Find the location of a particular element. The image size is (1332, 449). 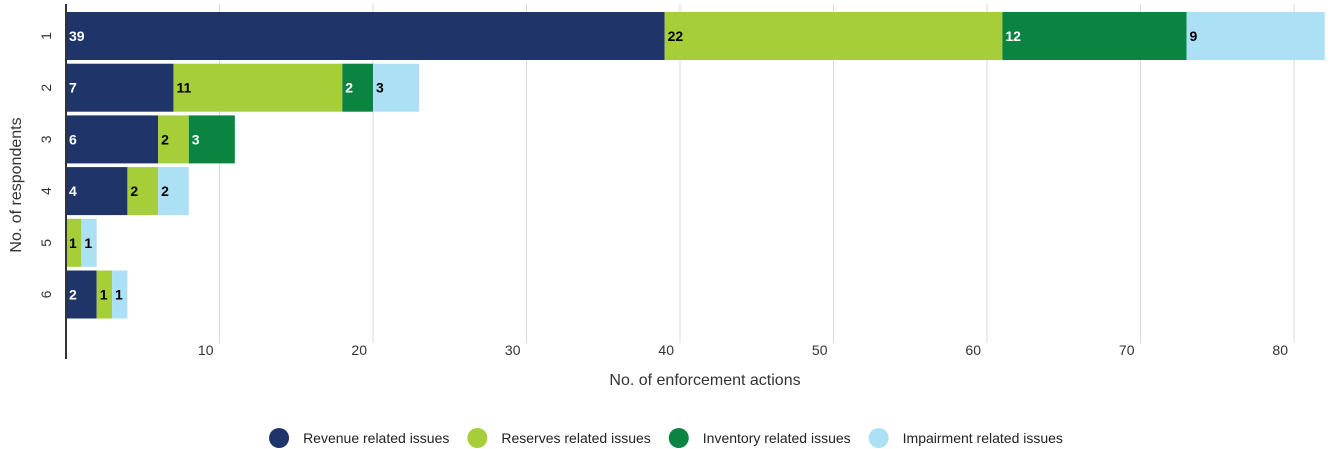

y-tick-label: 1 is located at coordinates (46, 36).